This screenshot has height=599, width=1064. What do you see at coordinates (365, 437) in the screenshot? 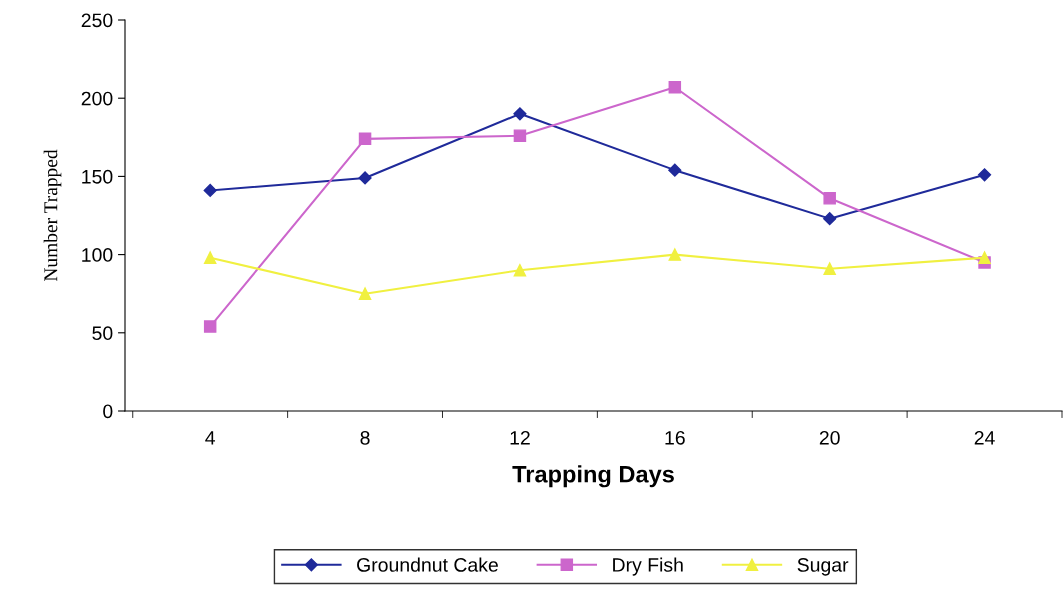
I see `x-tick-label: 8` at bounding box center [365, 437].